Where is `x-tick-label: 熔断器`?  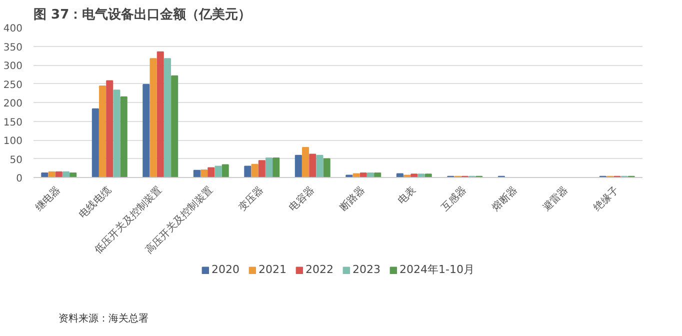 x-tick-label: 熔断器 is located at coordinates (505, 199).